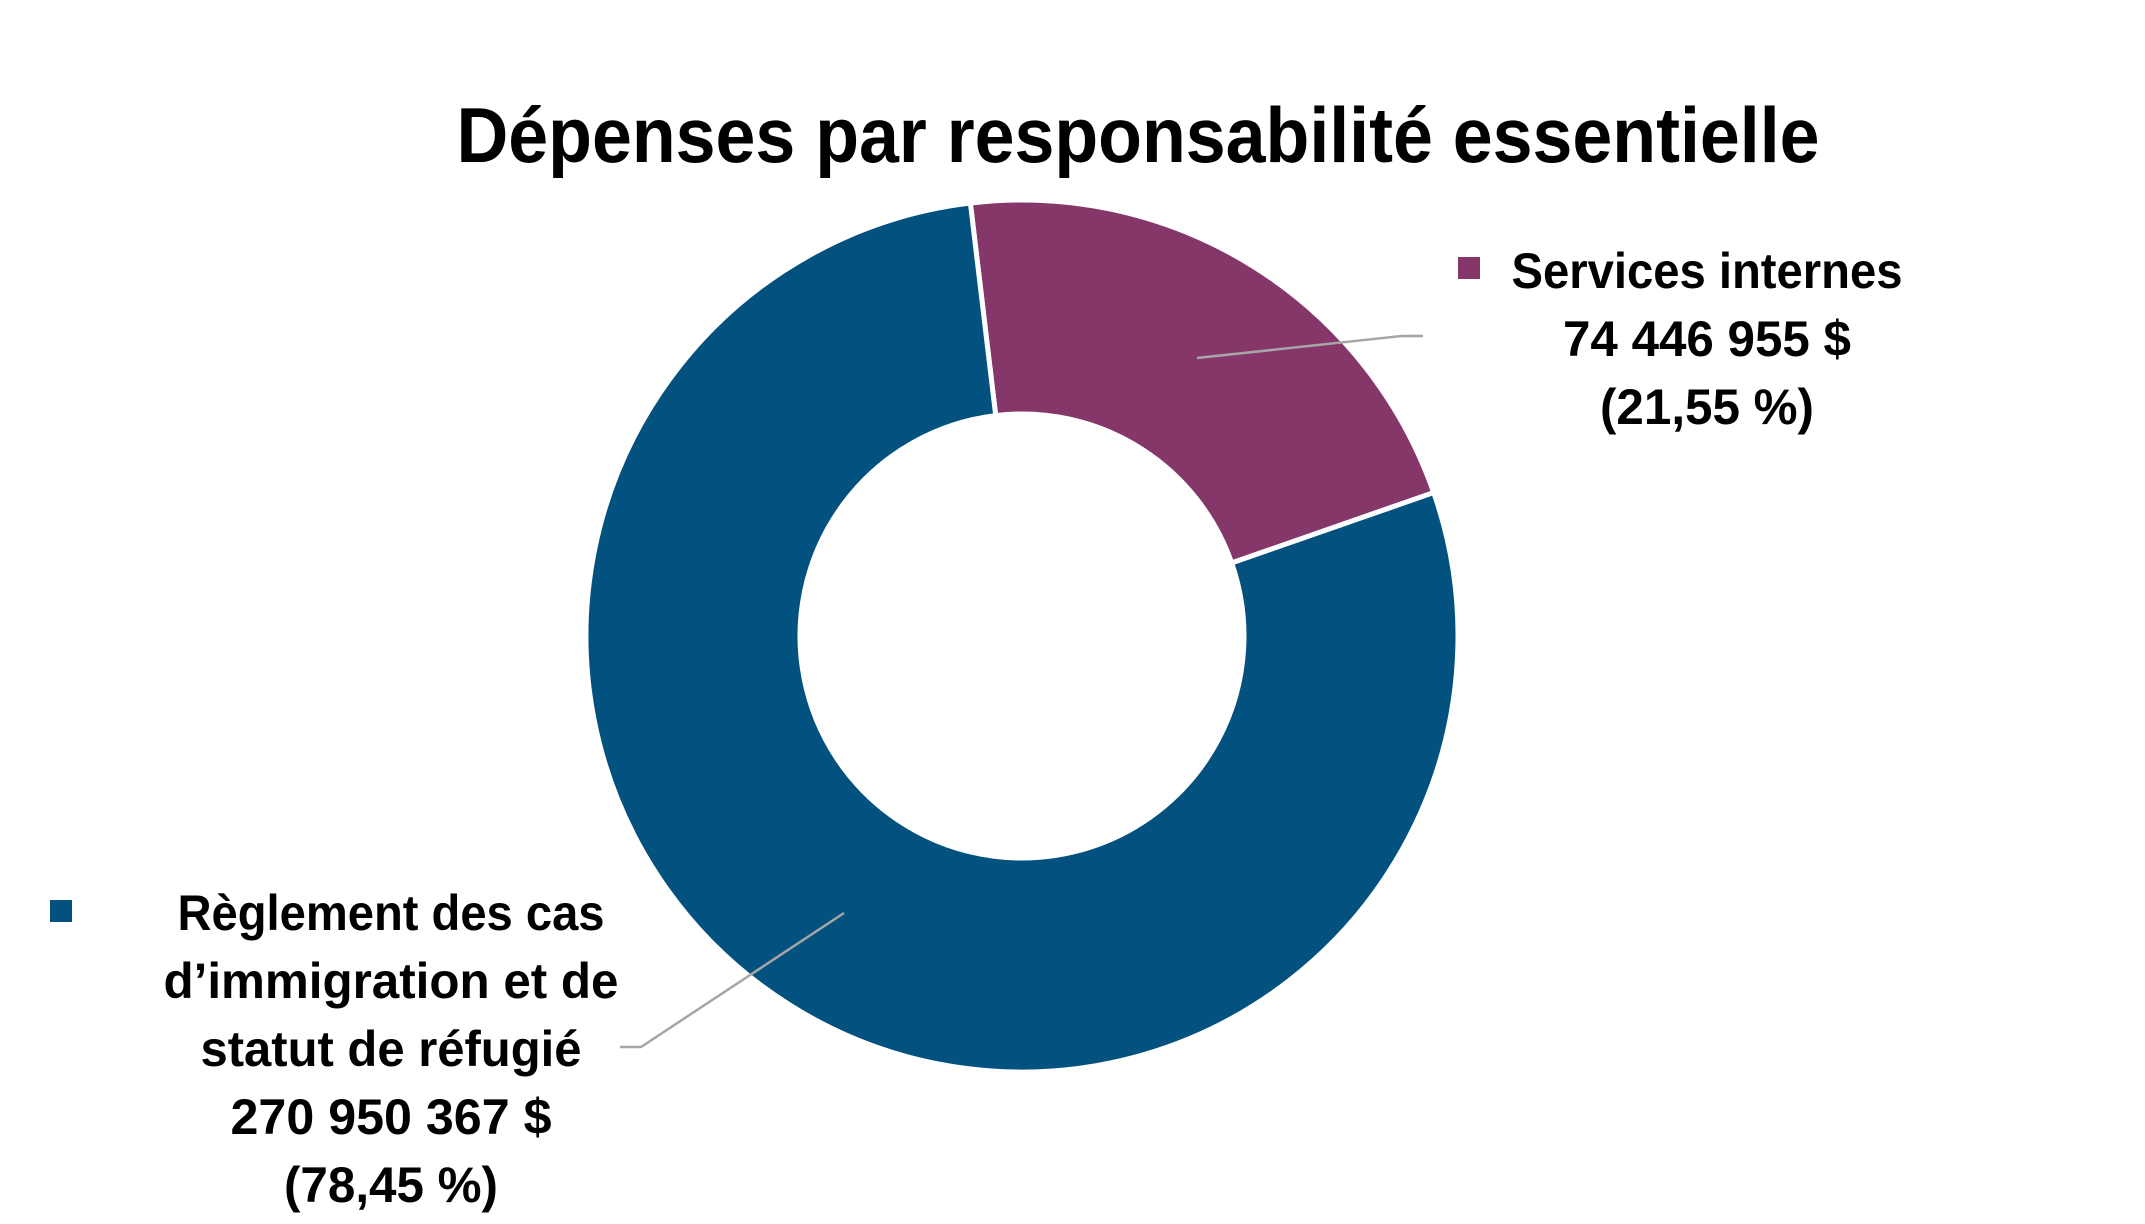 This screenshot has height=1224, width=2145. Describe the element at coordinates (1138, 135) in the screenshot. I see `chart-title: Dépenses par responsabilité essentielle` at that location.